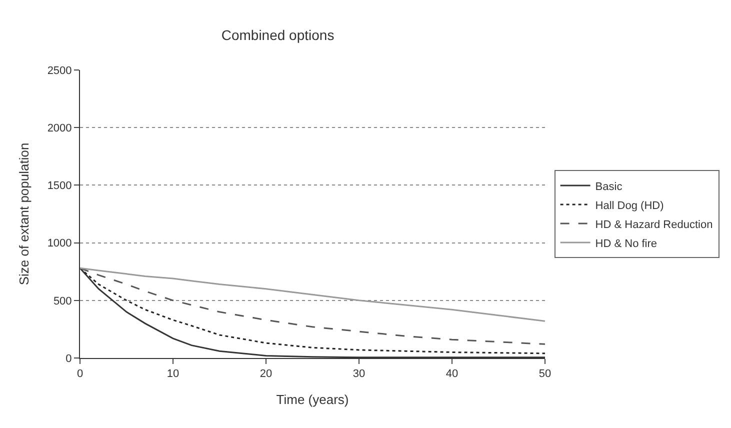  Describe the element at coordinates (452, 374) in the screenshot. I see `x-tick-label: 40` at that location.